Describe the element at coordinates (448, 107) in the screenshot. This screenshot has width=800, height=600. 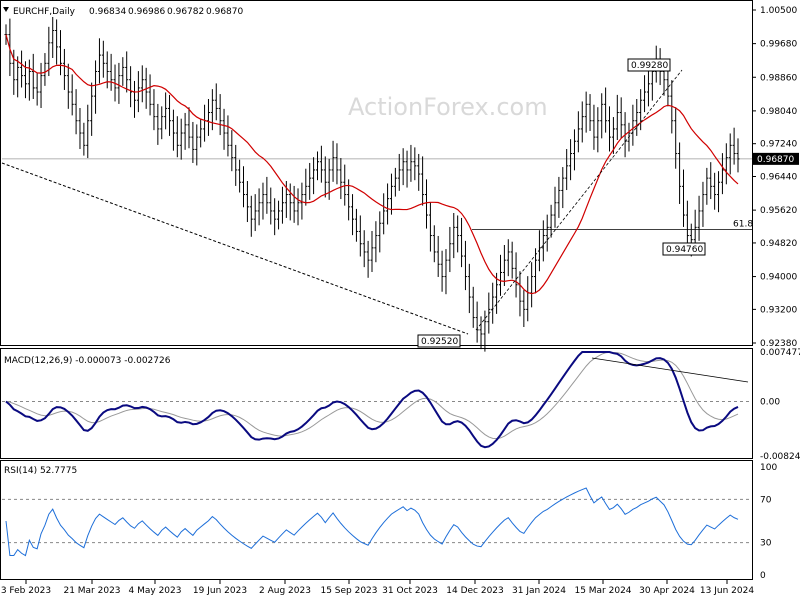
I see `watermark: ActionForex.com` at that location.